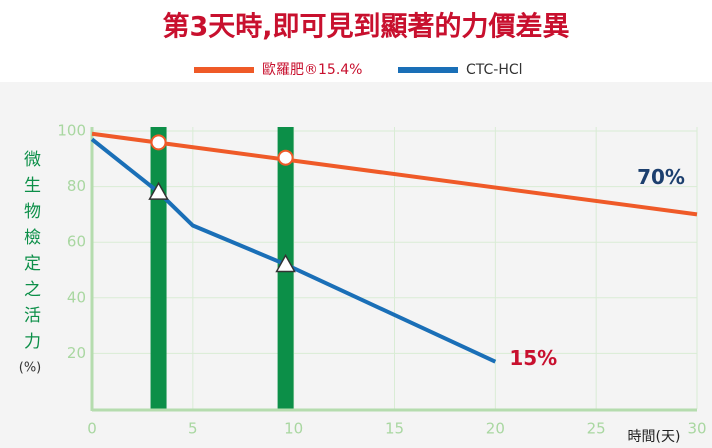 The image size is (712, 448). What do you see at coordinates (533, 358) in the screenshot?
I see `annotation: 15%` at bounding box center [533, 358].